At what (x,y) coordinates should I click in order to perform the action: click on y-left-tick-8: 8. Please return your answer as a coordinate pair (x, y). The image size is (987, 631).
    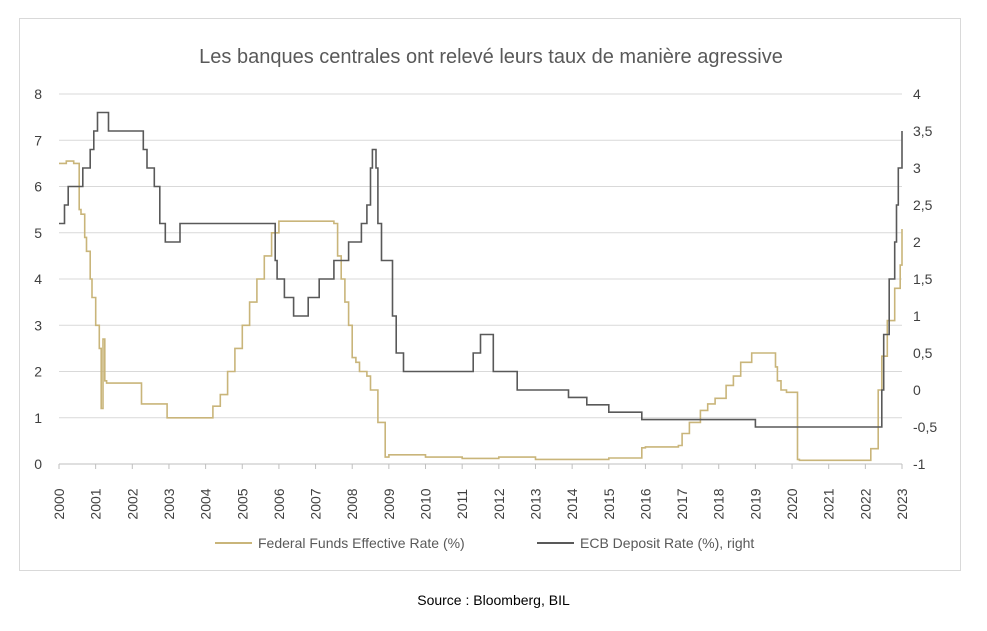
    Looking at the image, I should click on (38, 94).